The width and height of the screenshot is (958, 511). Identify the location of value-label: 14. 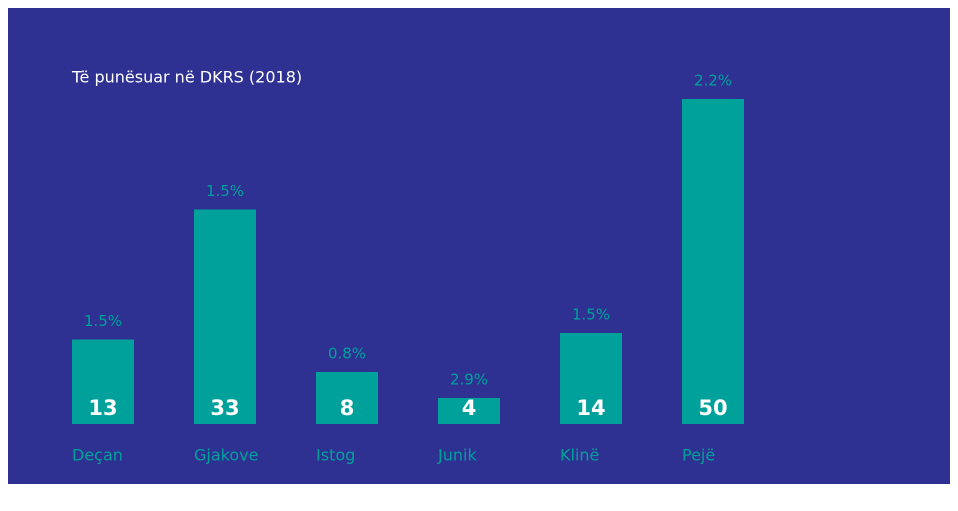
(590, 408).